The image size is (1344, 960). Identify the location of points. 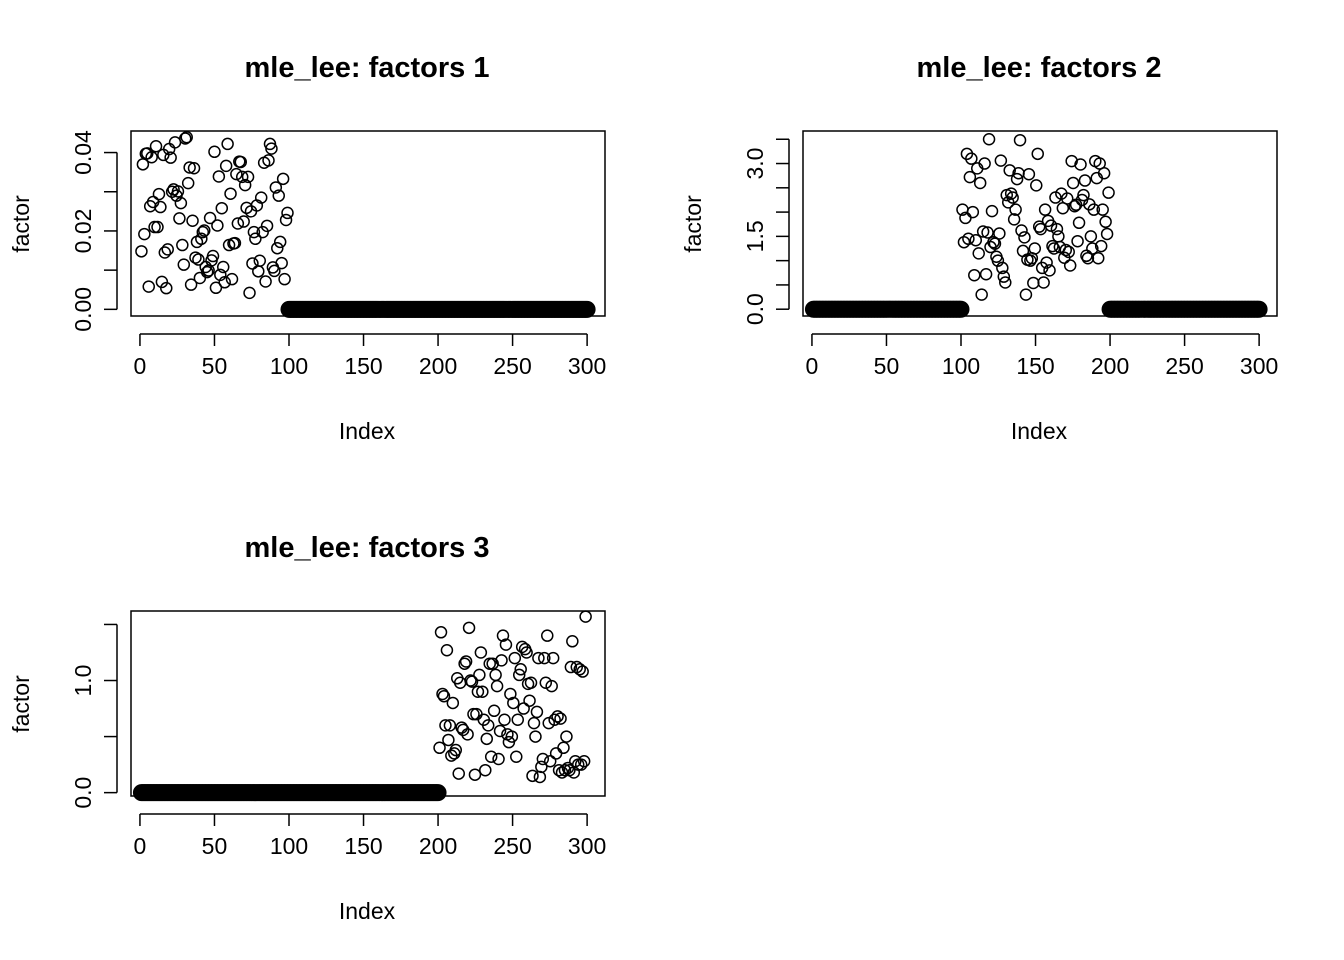
(1036, 225).